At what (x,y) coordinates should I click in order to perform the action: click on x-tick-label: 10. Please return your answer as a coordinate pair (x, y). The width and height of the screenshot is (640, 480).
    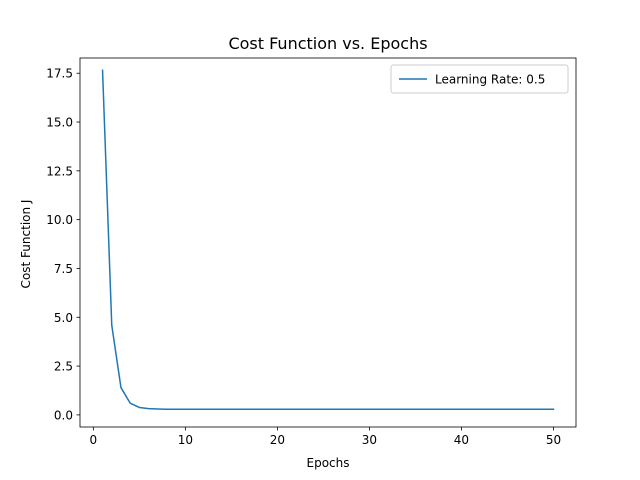
    Looking at the image, I should click on (185, 440).